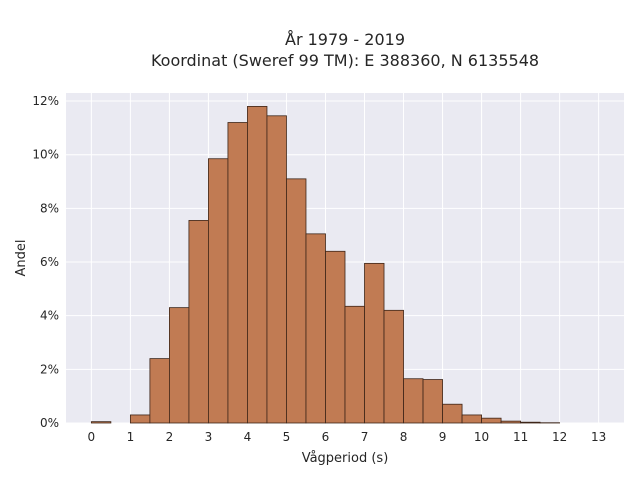 The height and width of the screenshot is (480, 640). Describe the element at coordinates (326, 437) in the screenshot. I see `x-tick-label: 6` at that location.